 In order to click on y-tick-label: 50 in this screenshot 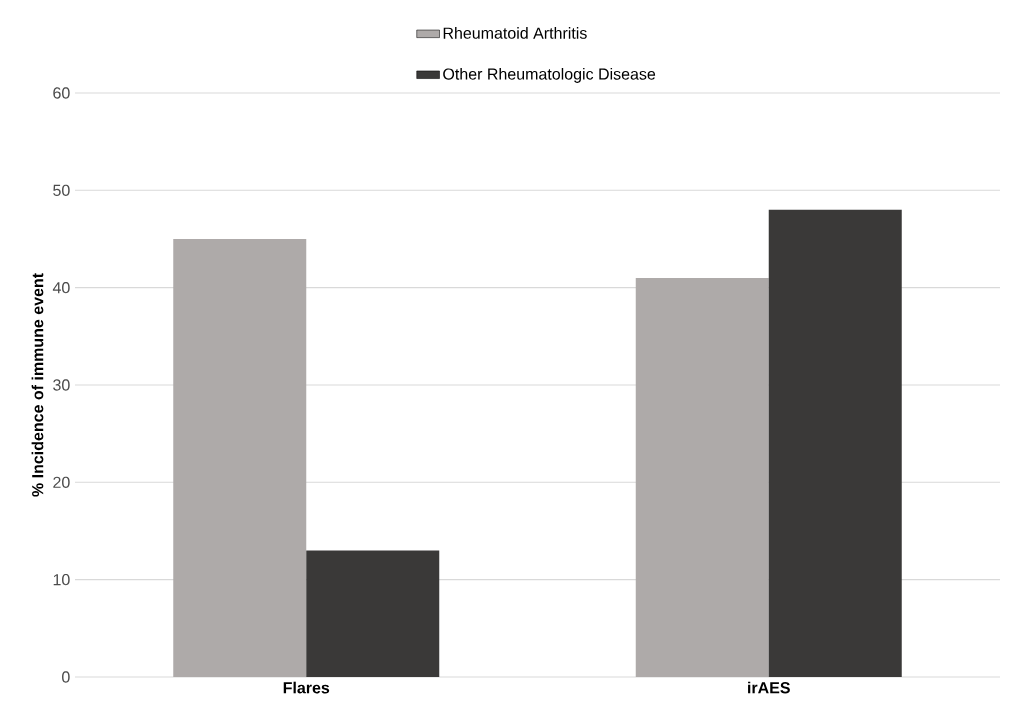, I will do `click(61, 190)`.